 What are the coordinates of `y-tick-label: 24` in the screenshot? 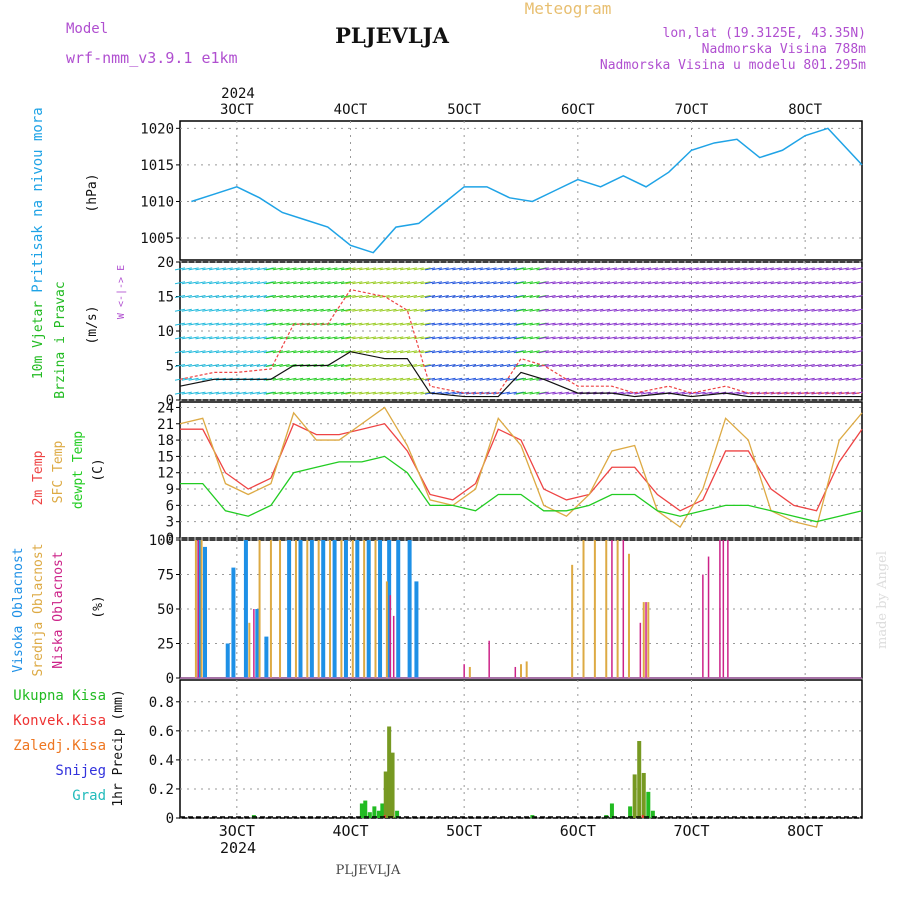 It's located at (165, 408).